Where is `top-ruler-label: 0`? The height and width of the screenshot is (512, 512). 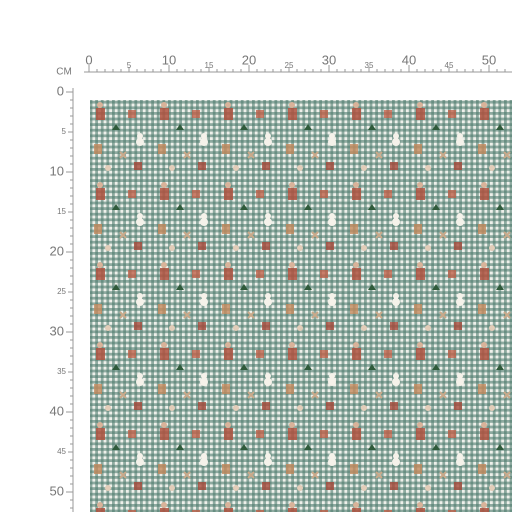 top-ruler-label: 0 is located at coordinates (88, 59).